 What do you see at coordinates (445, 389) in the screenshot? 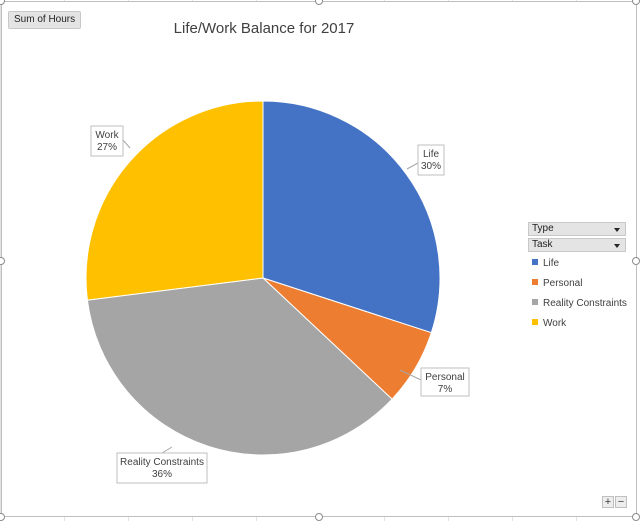
I see `data-label-percent-personal: 7%` at bounding box center [445, 389].